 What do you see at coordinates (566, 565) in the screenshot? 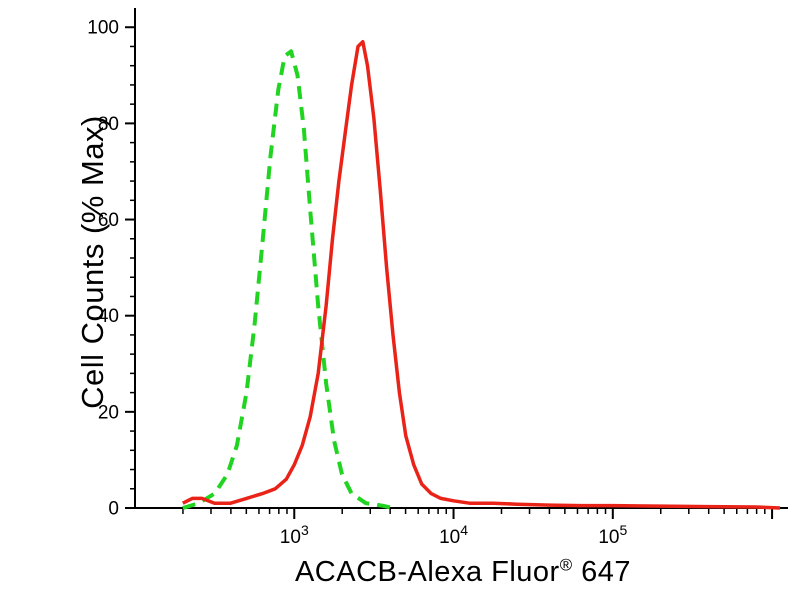
I see `registered-trademark-symbol: ®` at bounding box center [566, 565].